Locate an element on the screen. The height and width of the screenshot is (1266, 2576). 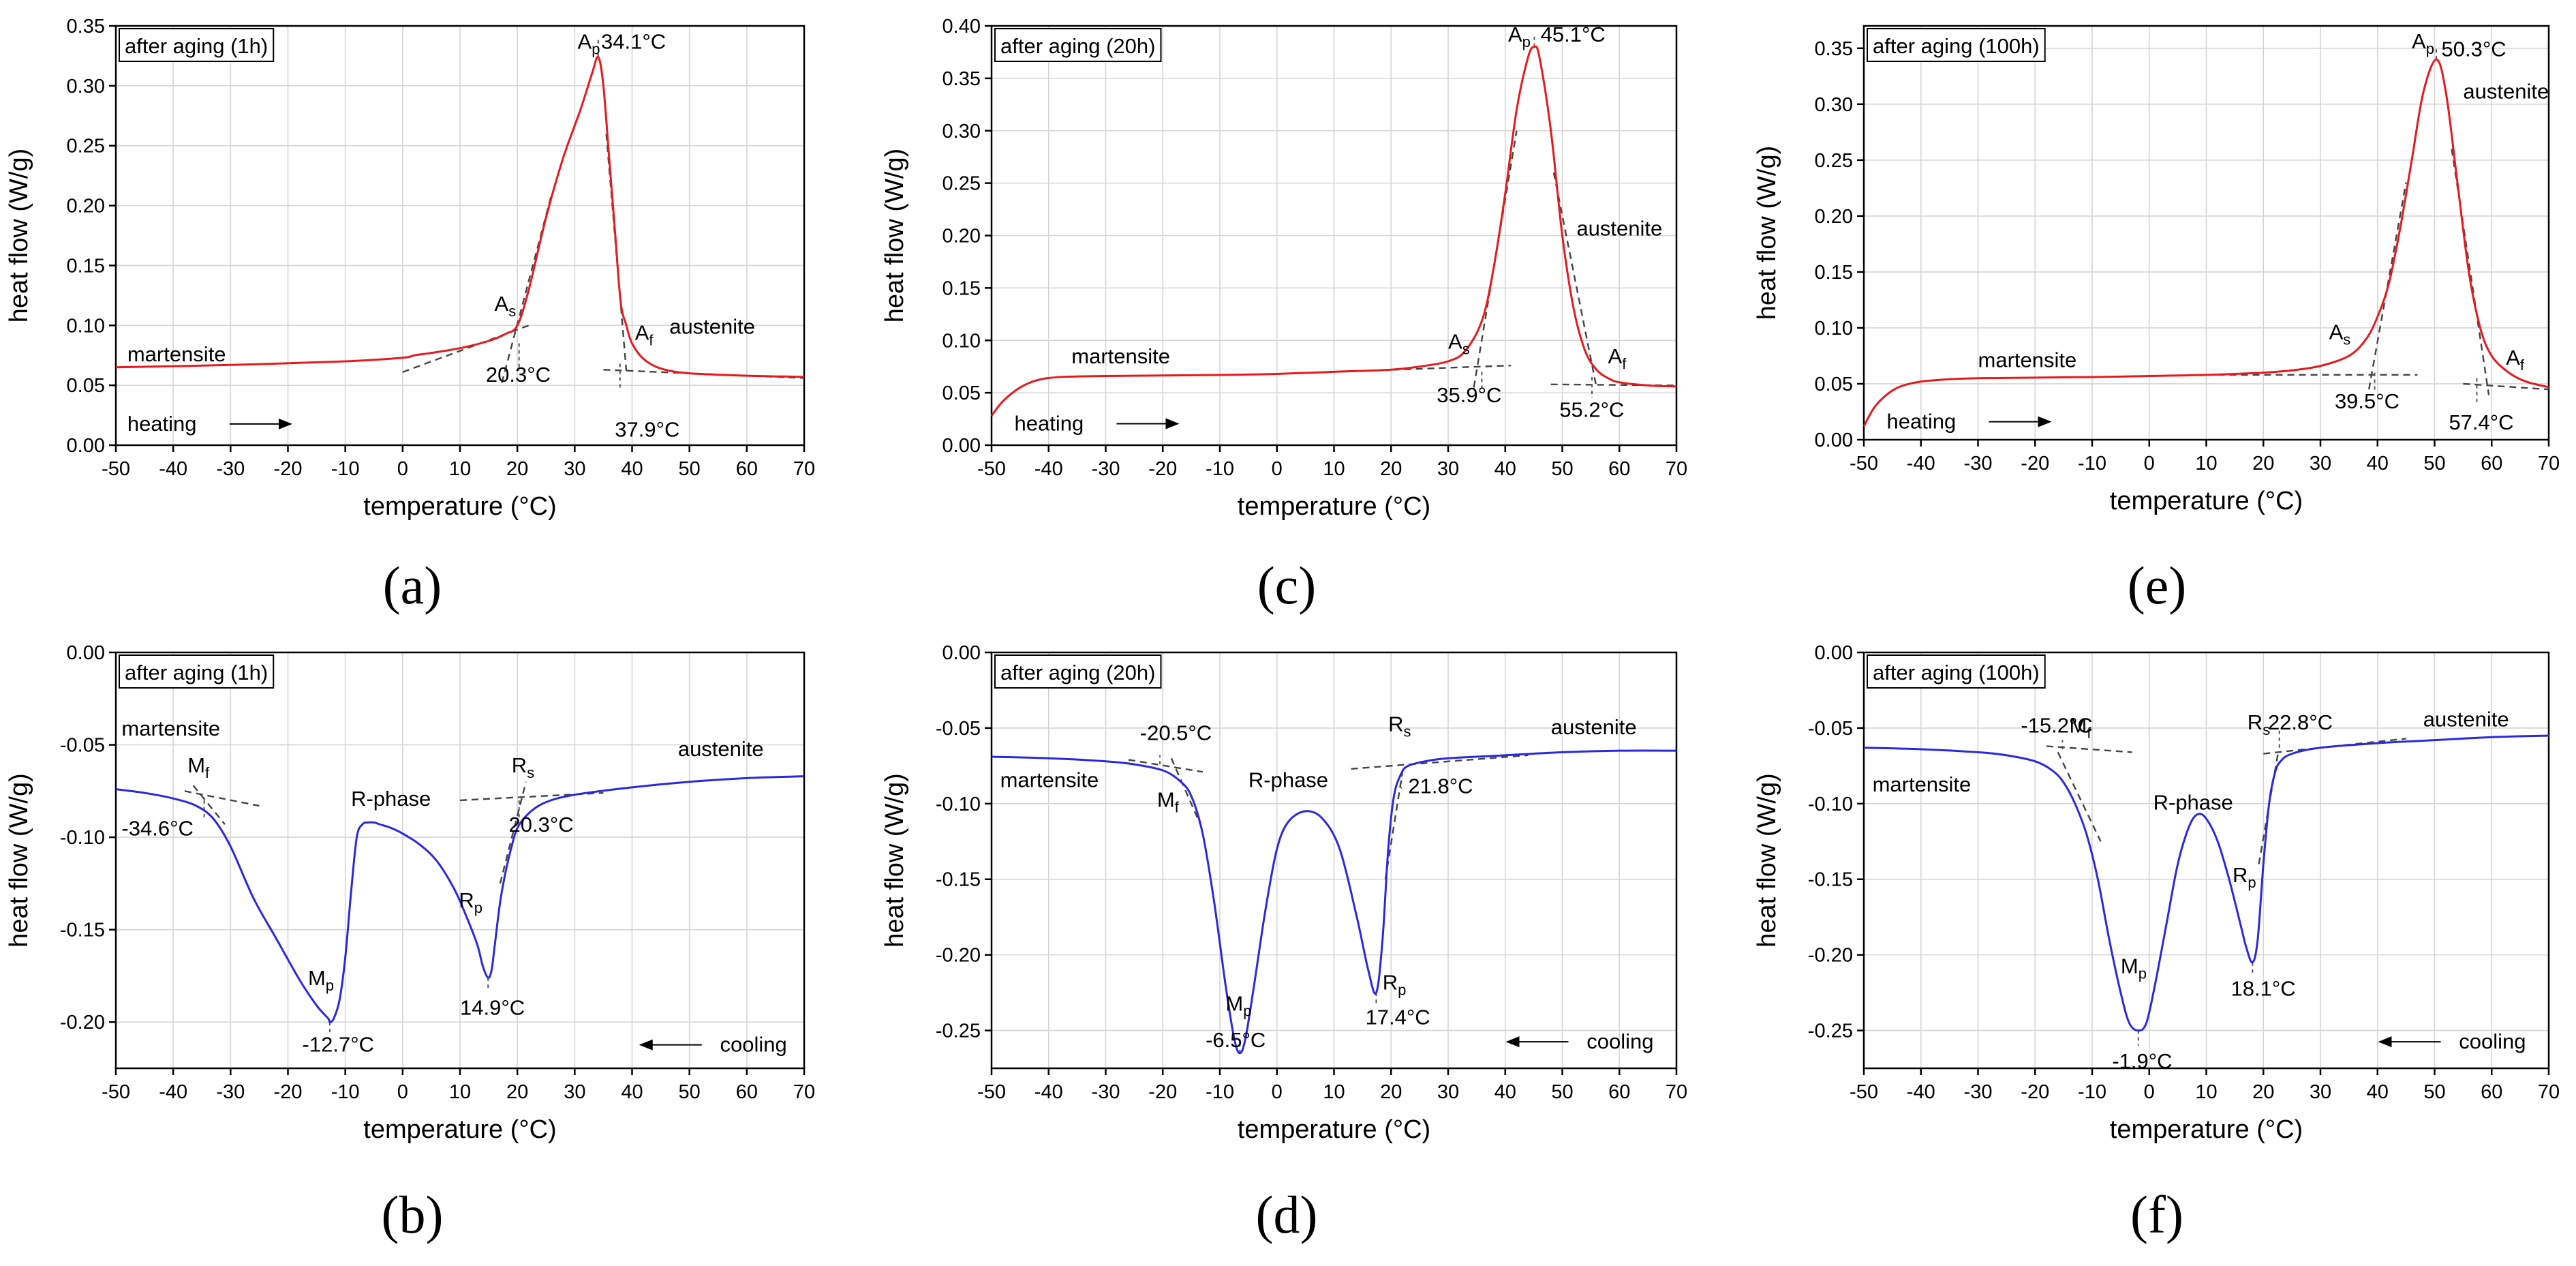
annotation-main: martensite is located at coordinates (170, 728).